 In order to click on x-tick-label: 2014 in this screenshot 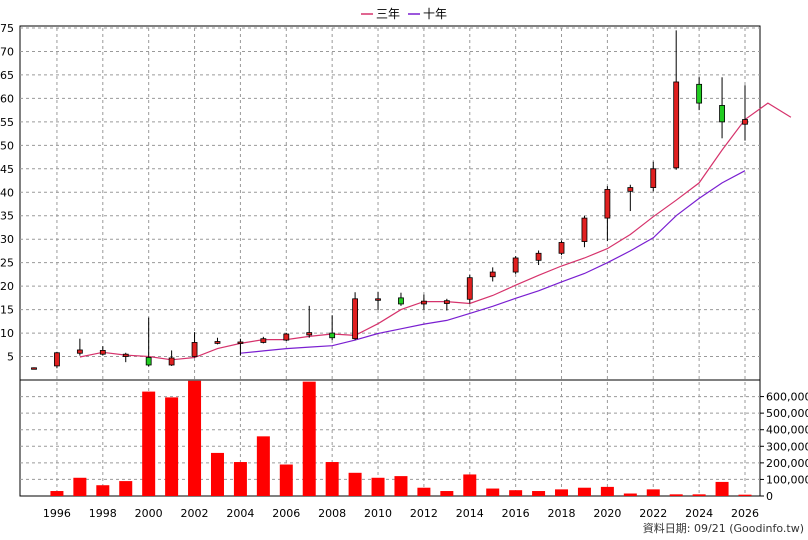, I will do `click(470, 513)`.